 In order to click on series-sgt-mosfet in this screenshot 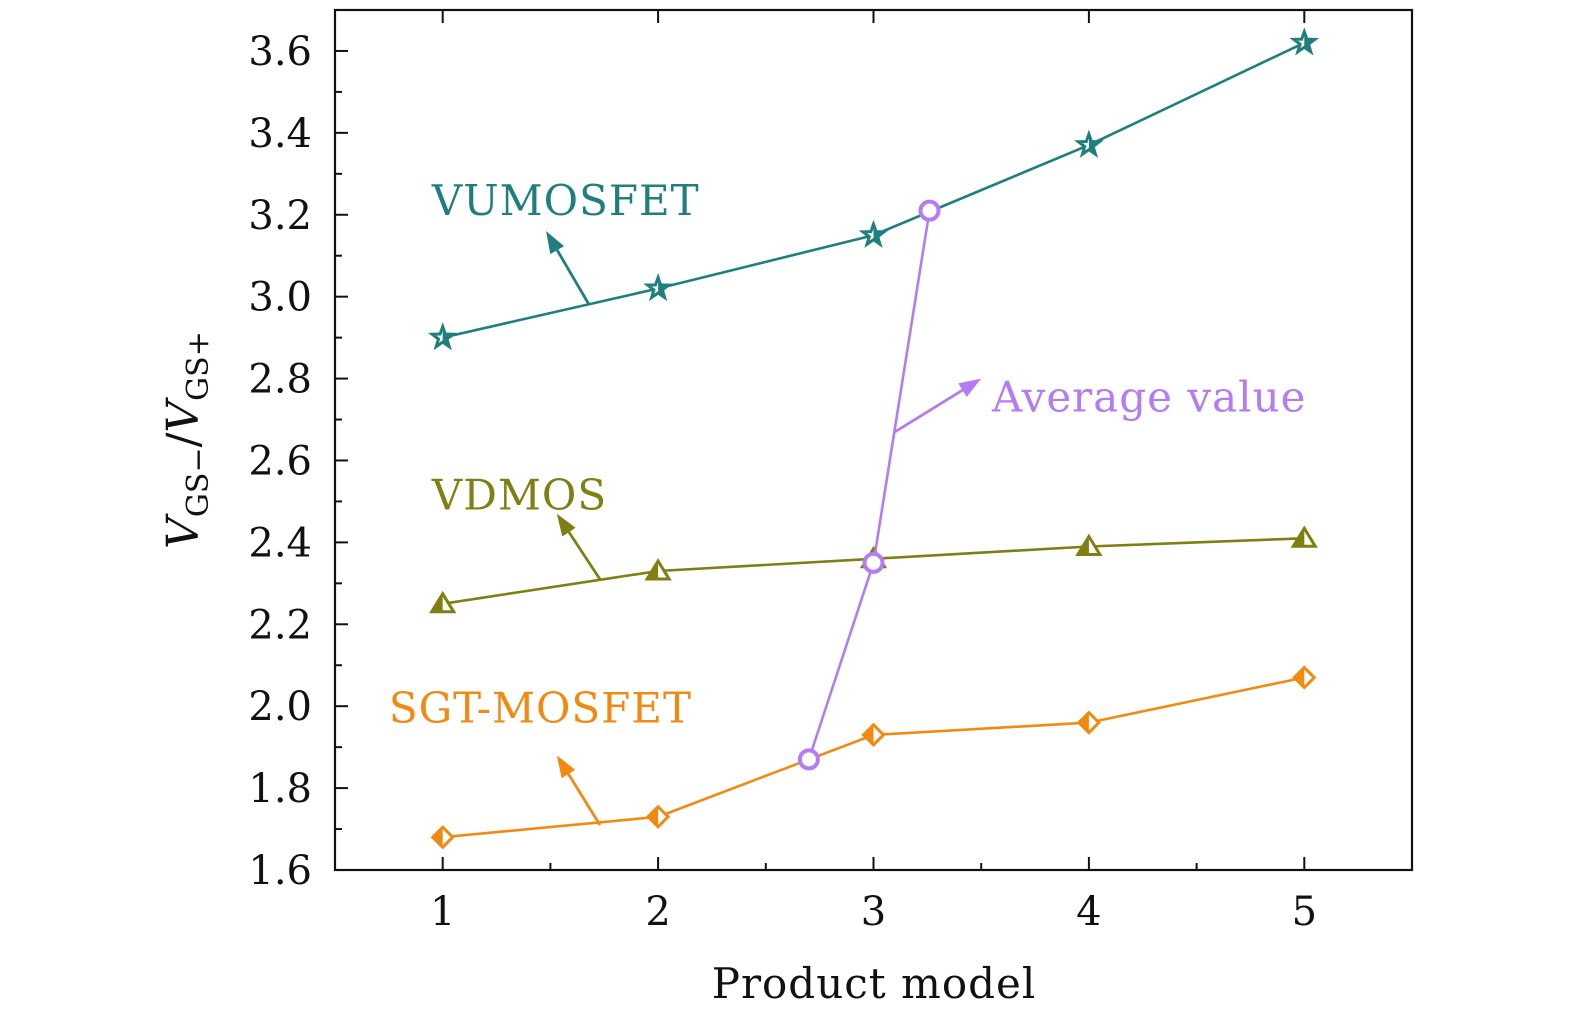, I will do `click(873, 757)`.